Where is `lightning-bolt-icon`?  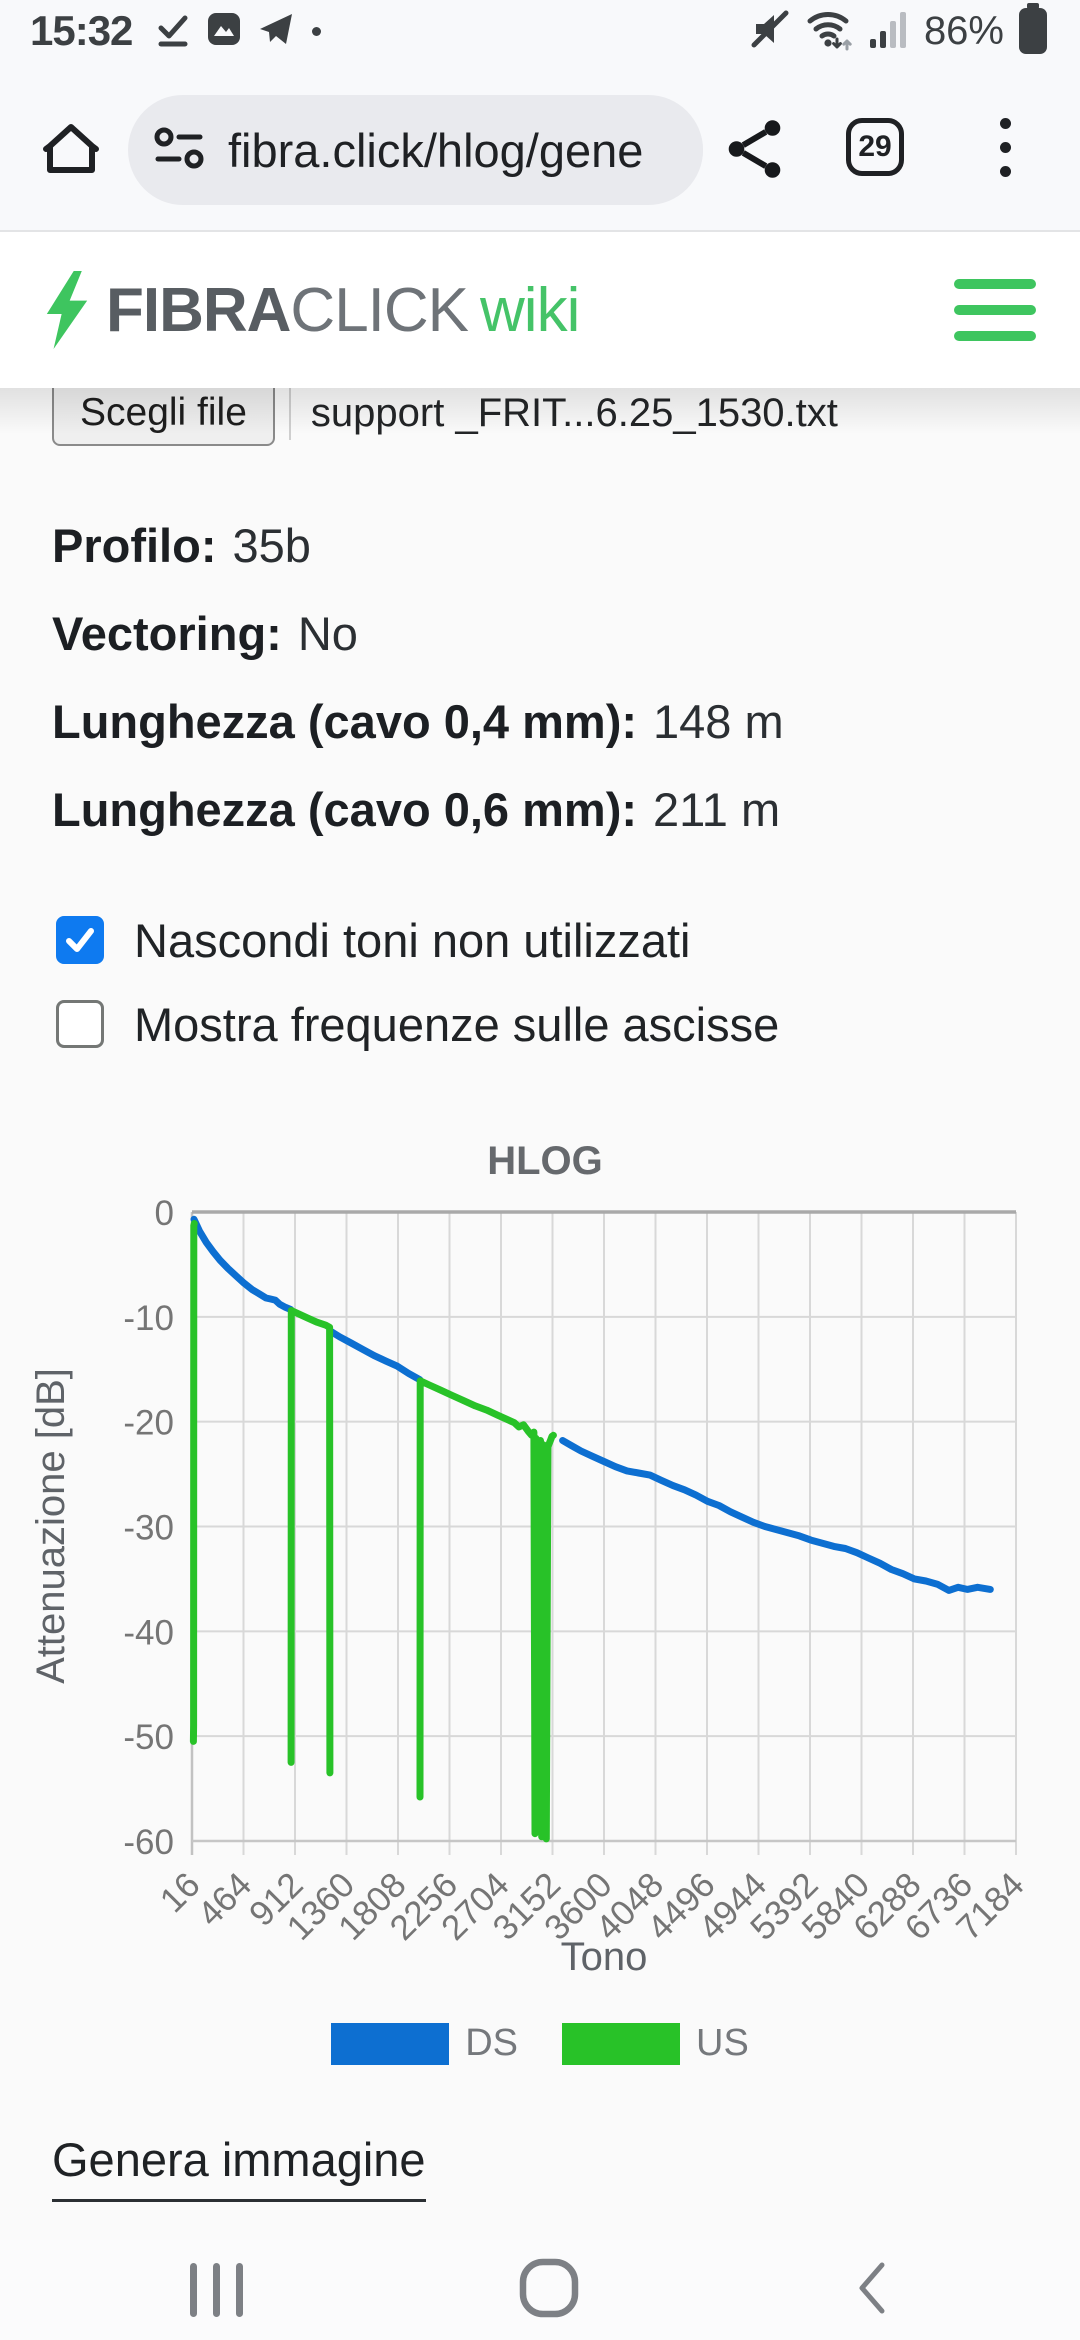
lightning-bolt-icon is located at coordinates (67, 310).